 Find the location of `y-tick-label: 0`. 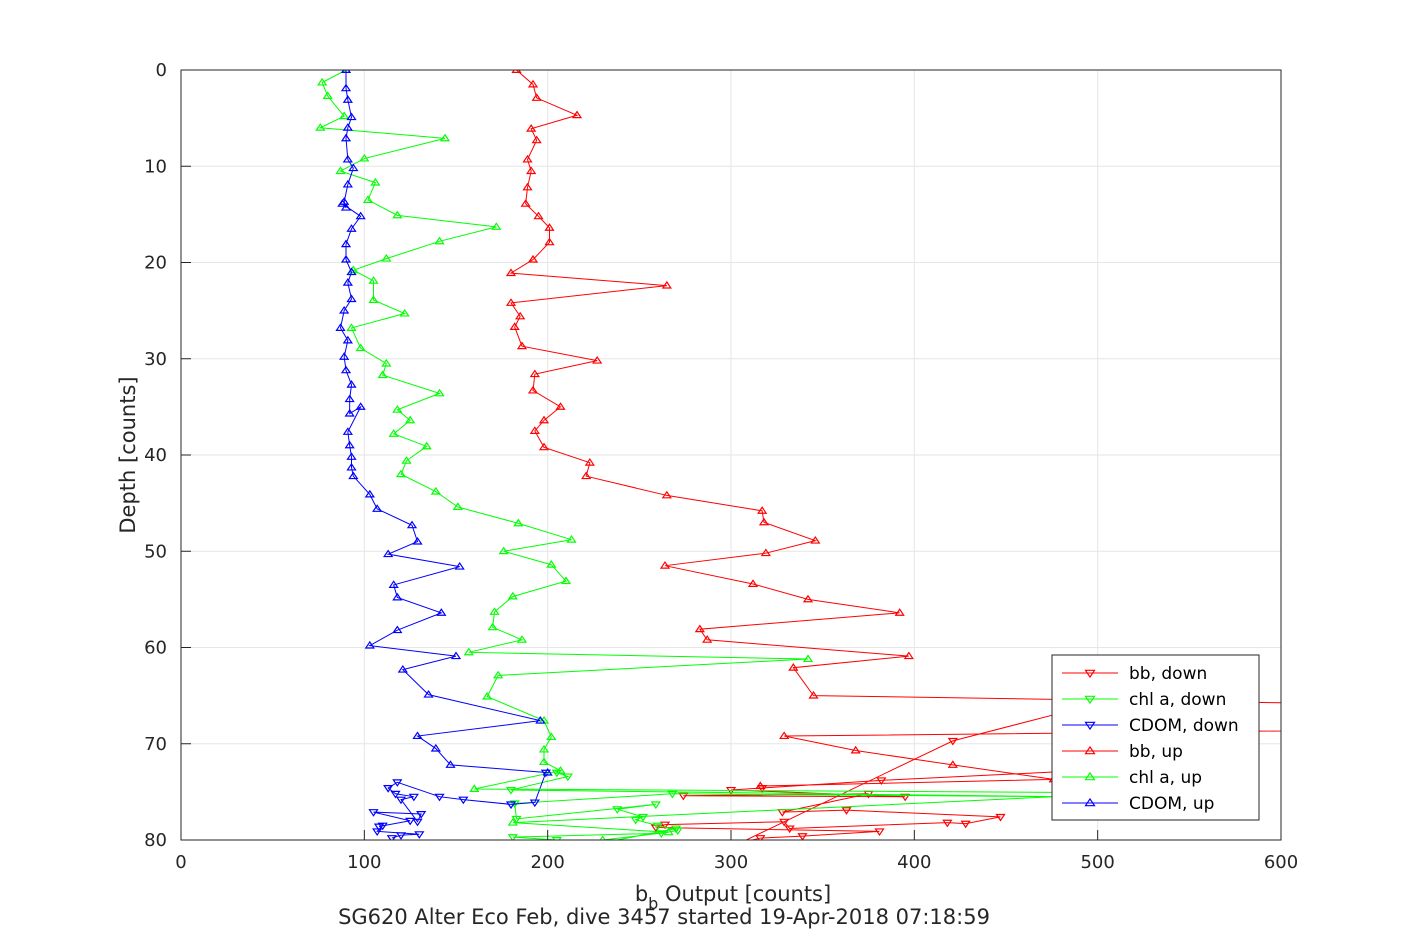

y-tick-label: 0 is located at coordinates (161, 70).